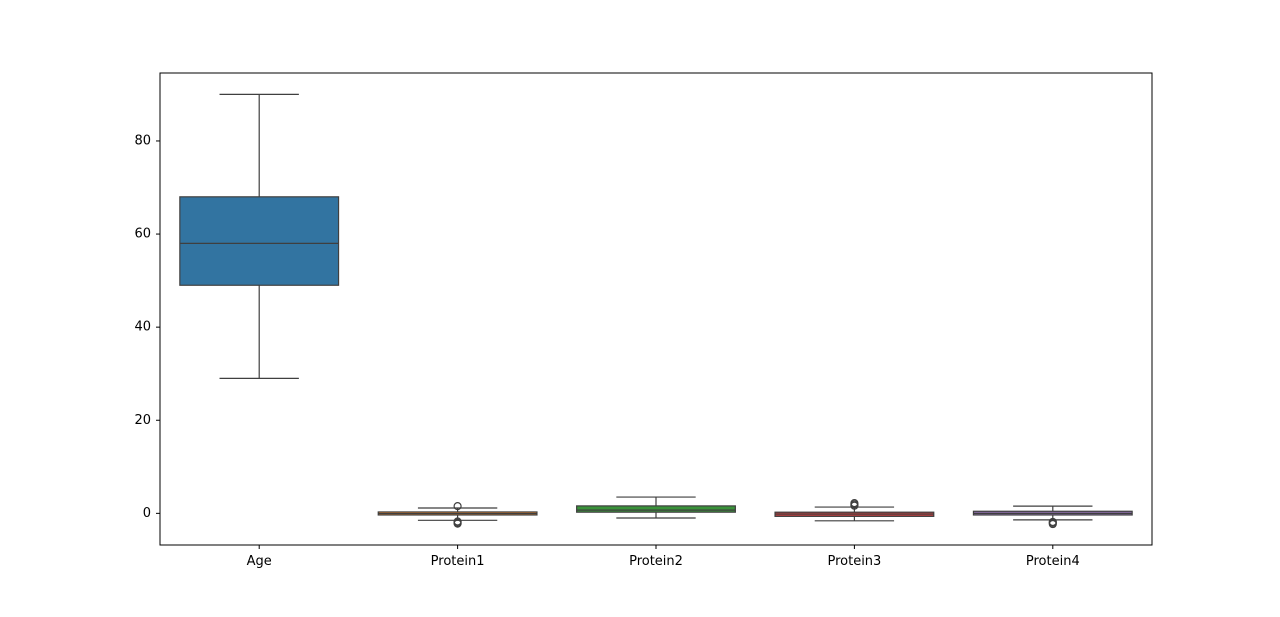 The height and width of the screenshot is (617, 1280). What do you see at coordinates (457, 515) in the screenshot?
I see `box-group-protein1` at bounding box center [457, 515].